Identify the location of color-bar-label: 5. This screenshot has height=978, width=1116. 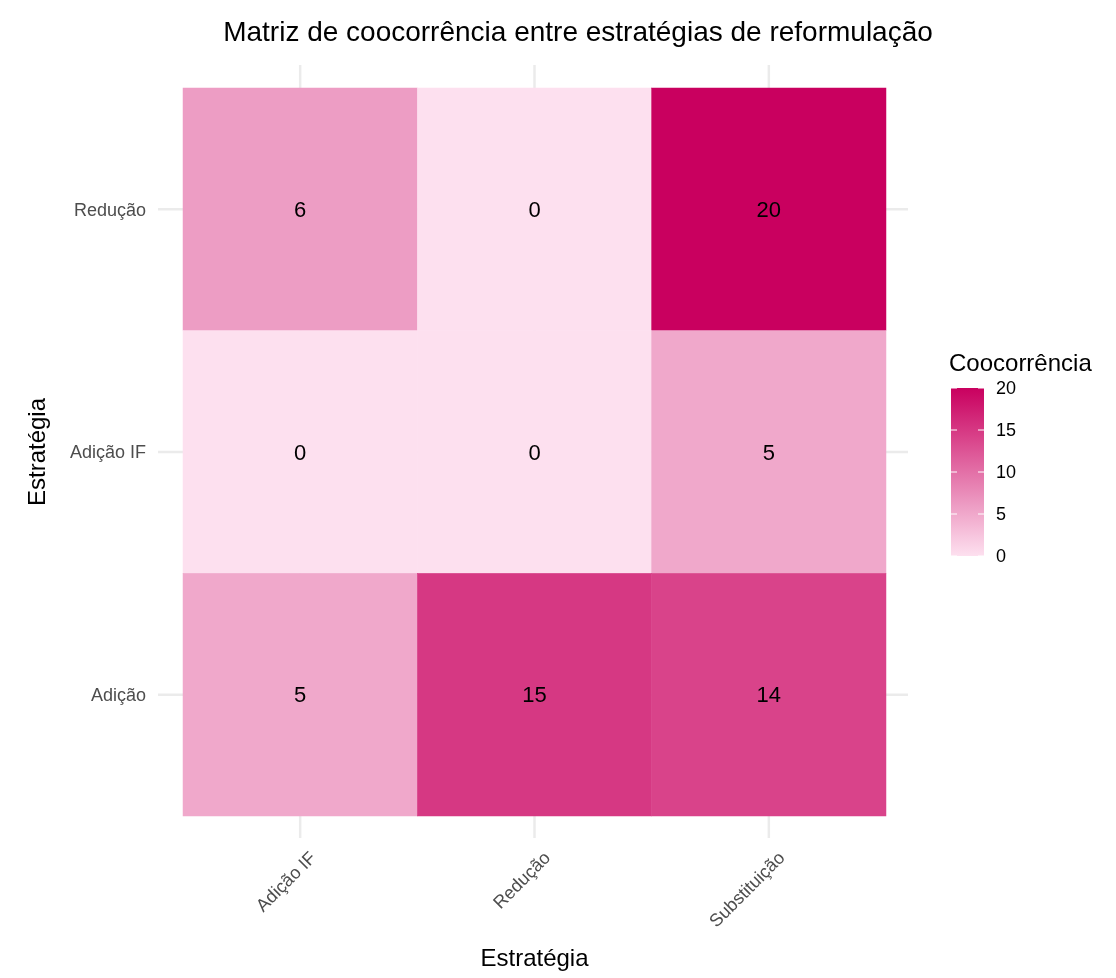
(1001, 514).